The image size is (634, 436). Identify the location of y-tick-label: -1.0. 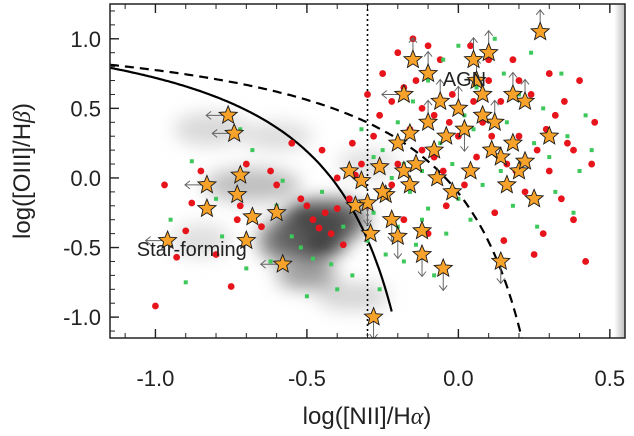
(82, 317).